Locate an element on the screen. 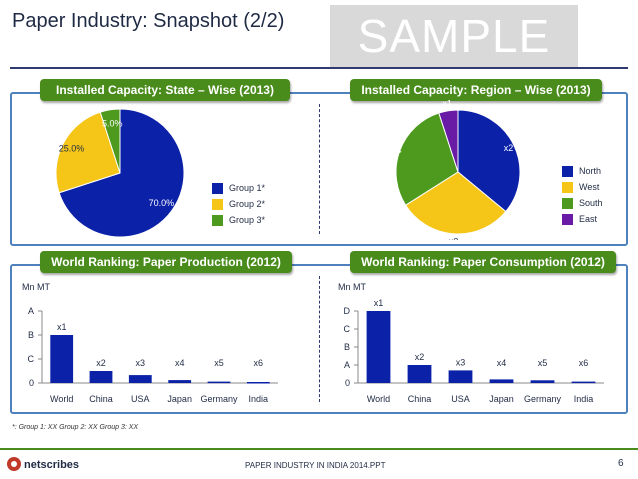 This screenshot has width=638, height=479. pie-region-legend: North West South East is located at coordinates (582, 195).